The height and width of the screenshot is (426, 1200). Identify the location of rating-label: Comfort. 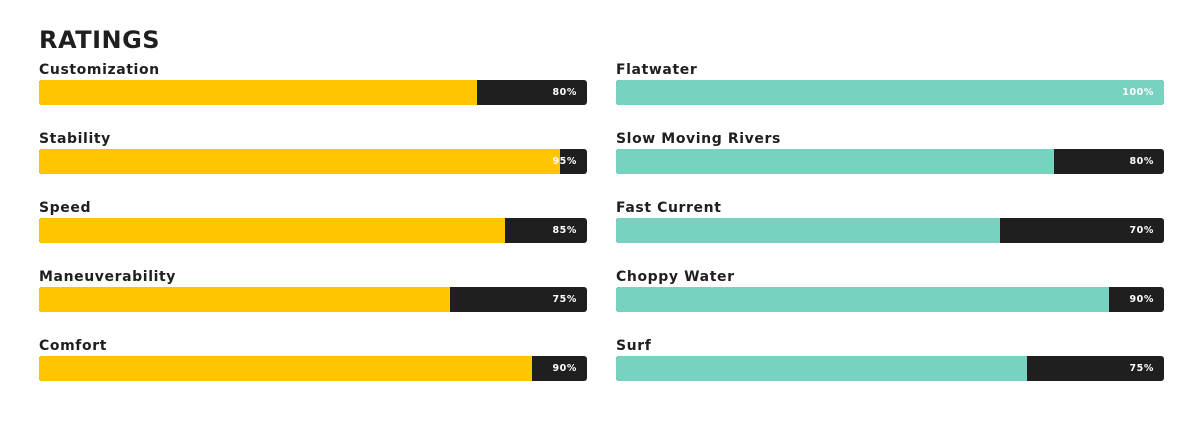
(73, 346).